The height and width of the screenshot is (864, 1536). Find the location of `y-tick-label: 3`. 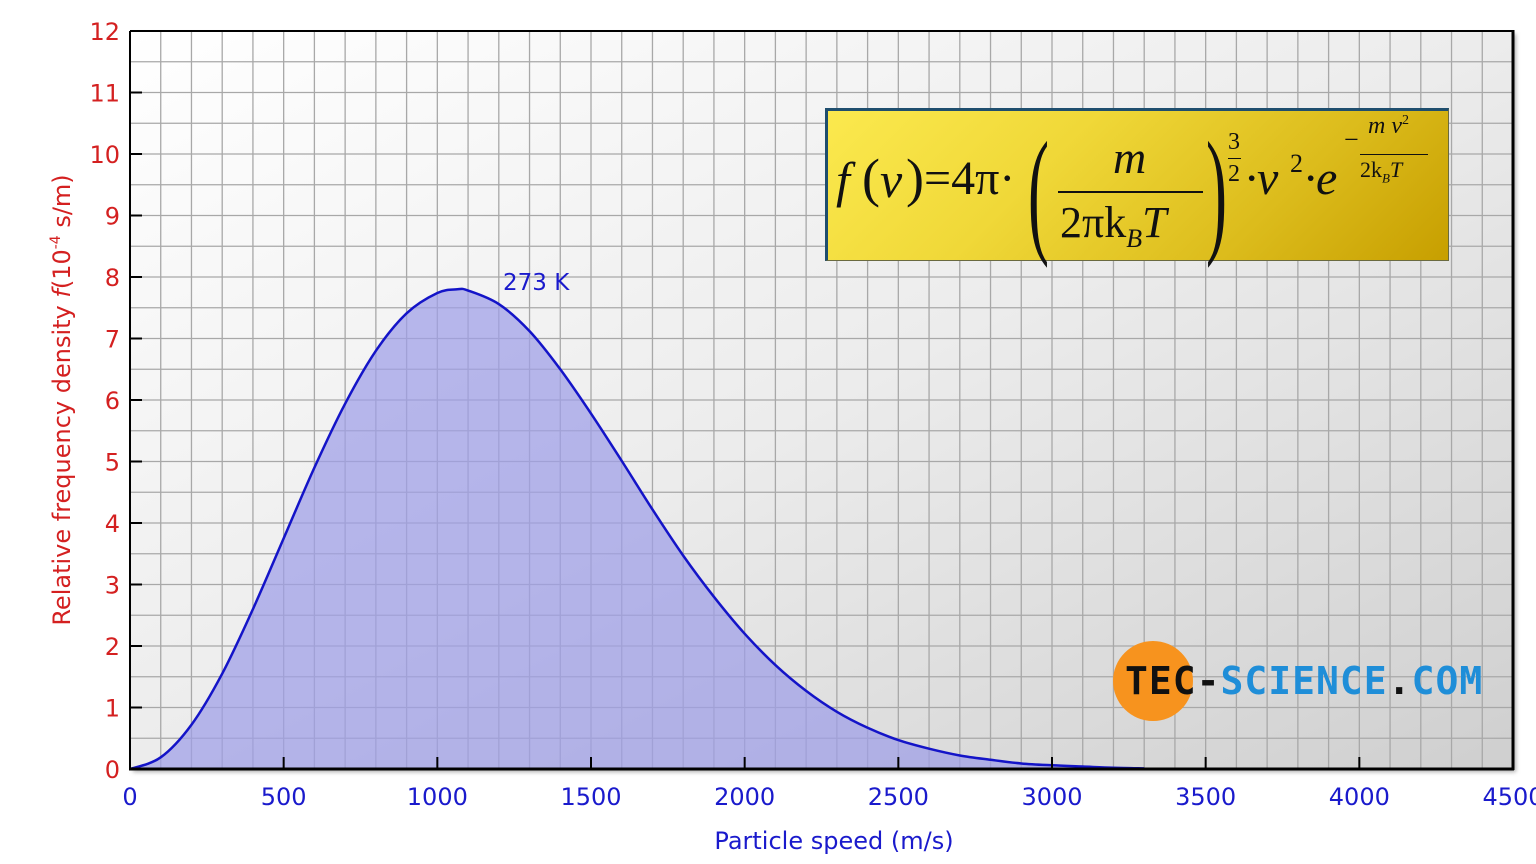

y-tick-label: 3 is located at coordinates (112, 586).